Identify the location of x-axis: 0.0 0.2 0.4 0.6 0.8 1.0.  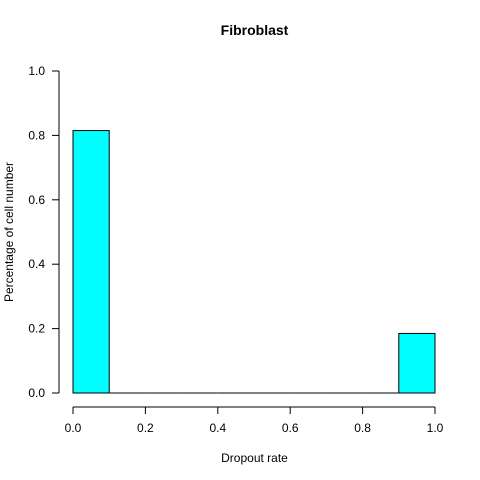
(254, 420).